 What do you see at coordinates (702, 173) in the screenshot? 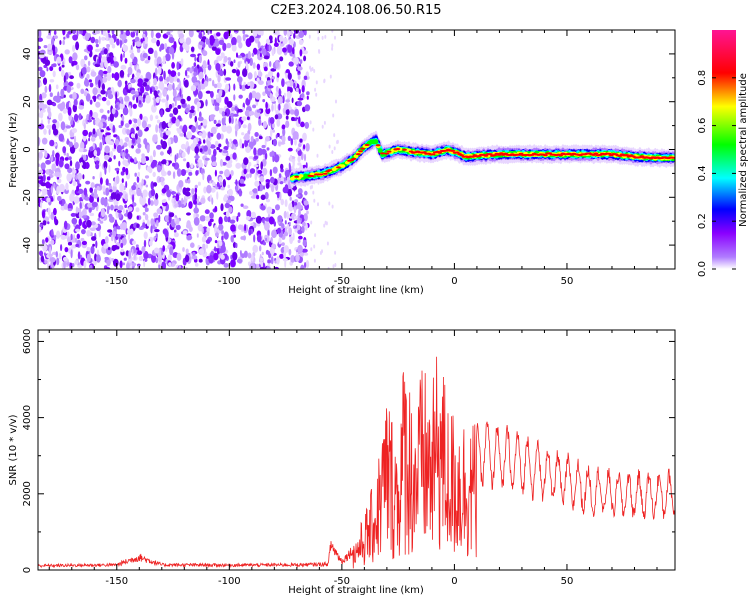
I see `colorbar-tick-label: 0.4` at bounding box center [702, 173].